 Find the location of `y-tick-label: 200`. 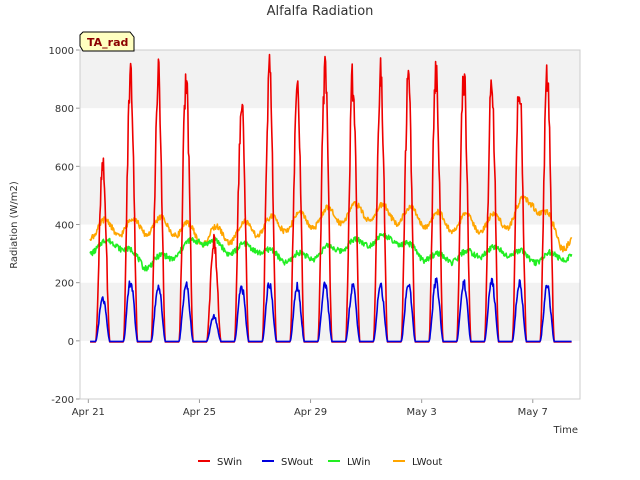

y-tick-label: 200 is located at coordinates (64, 284).